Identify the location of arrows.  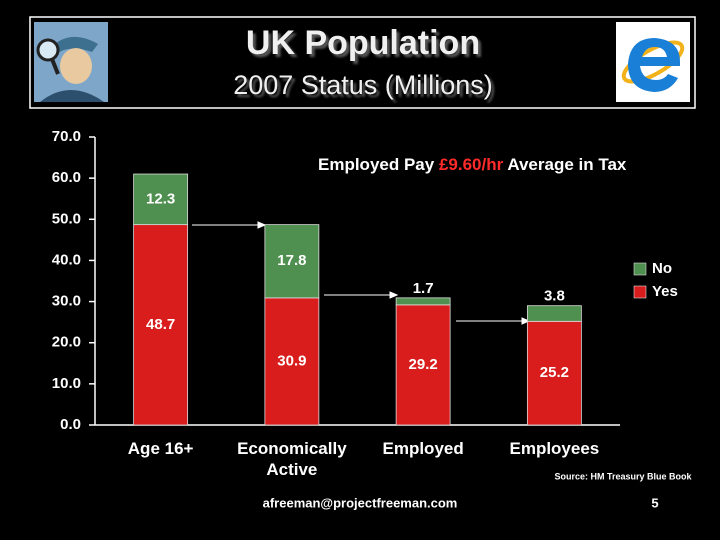
(361, 273).